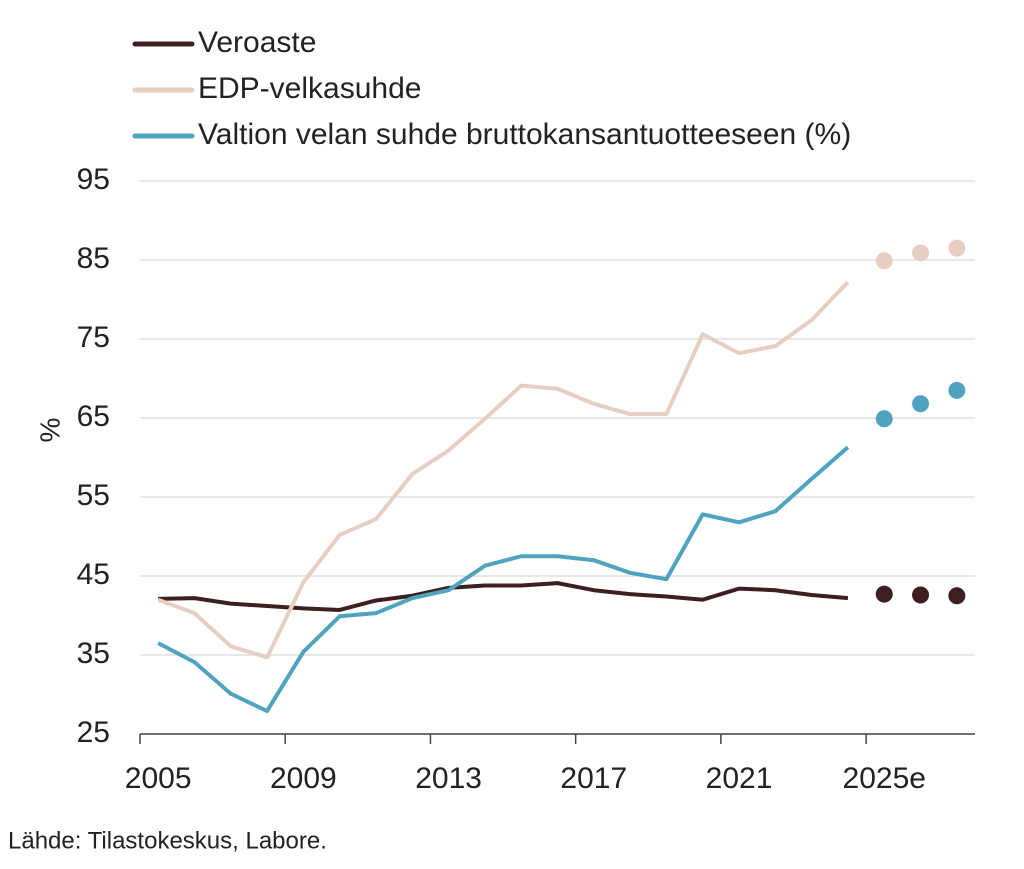  Describe the element at coordinates (593, 778) in the screenshot. I see `x-tick-label: 2017` at that location.